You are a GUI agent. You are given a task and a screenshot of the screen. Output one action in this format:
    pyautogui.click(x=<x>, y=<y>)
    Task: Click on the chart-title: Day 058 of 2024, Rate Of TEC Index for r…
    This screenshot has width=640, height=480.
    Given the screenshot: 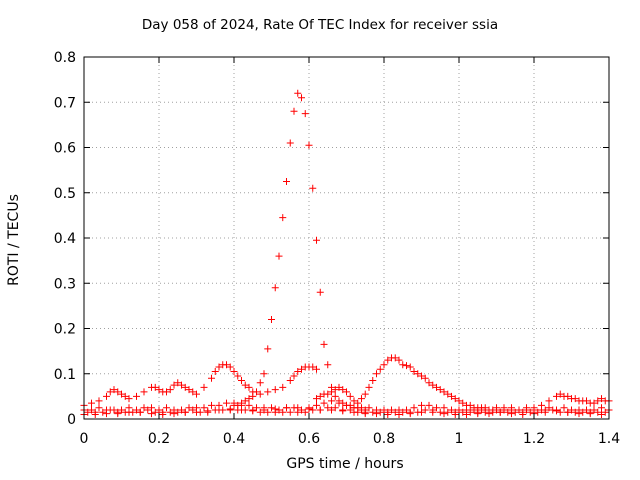 What is the action you would take?
    pyautogui.click(x=320, y=25)
    